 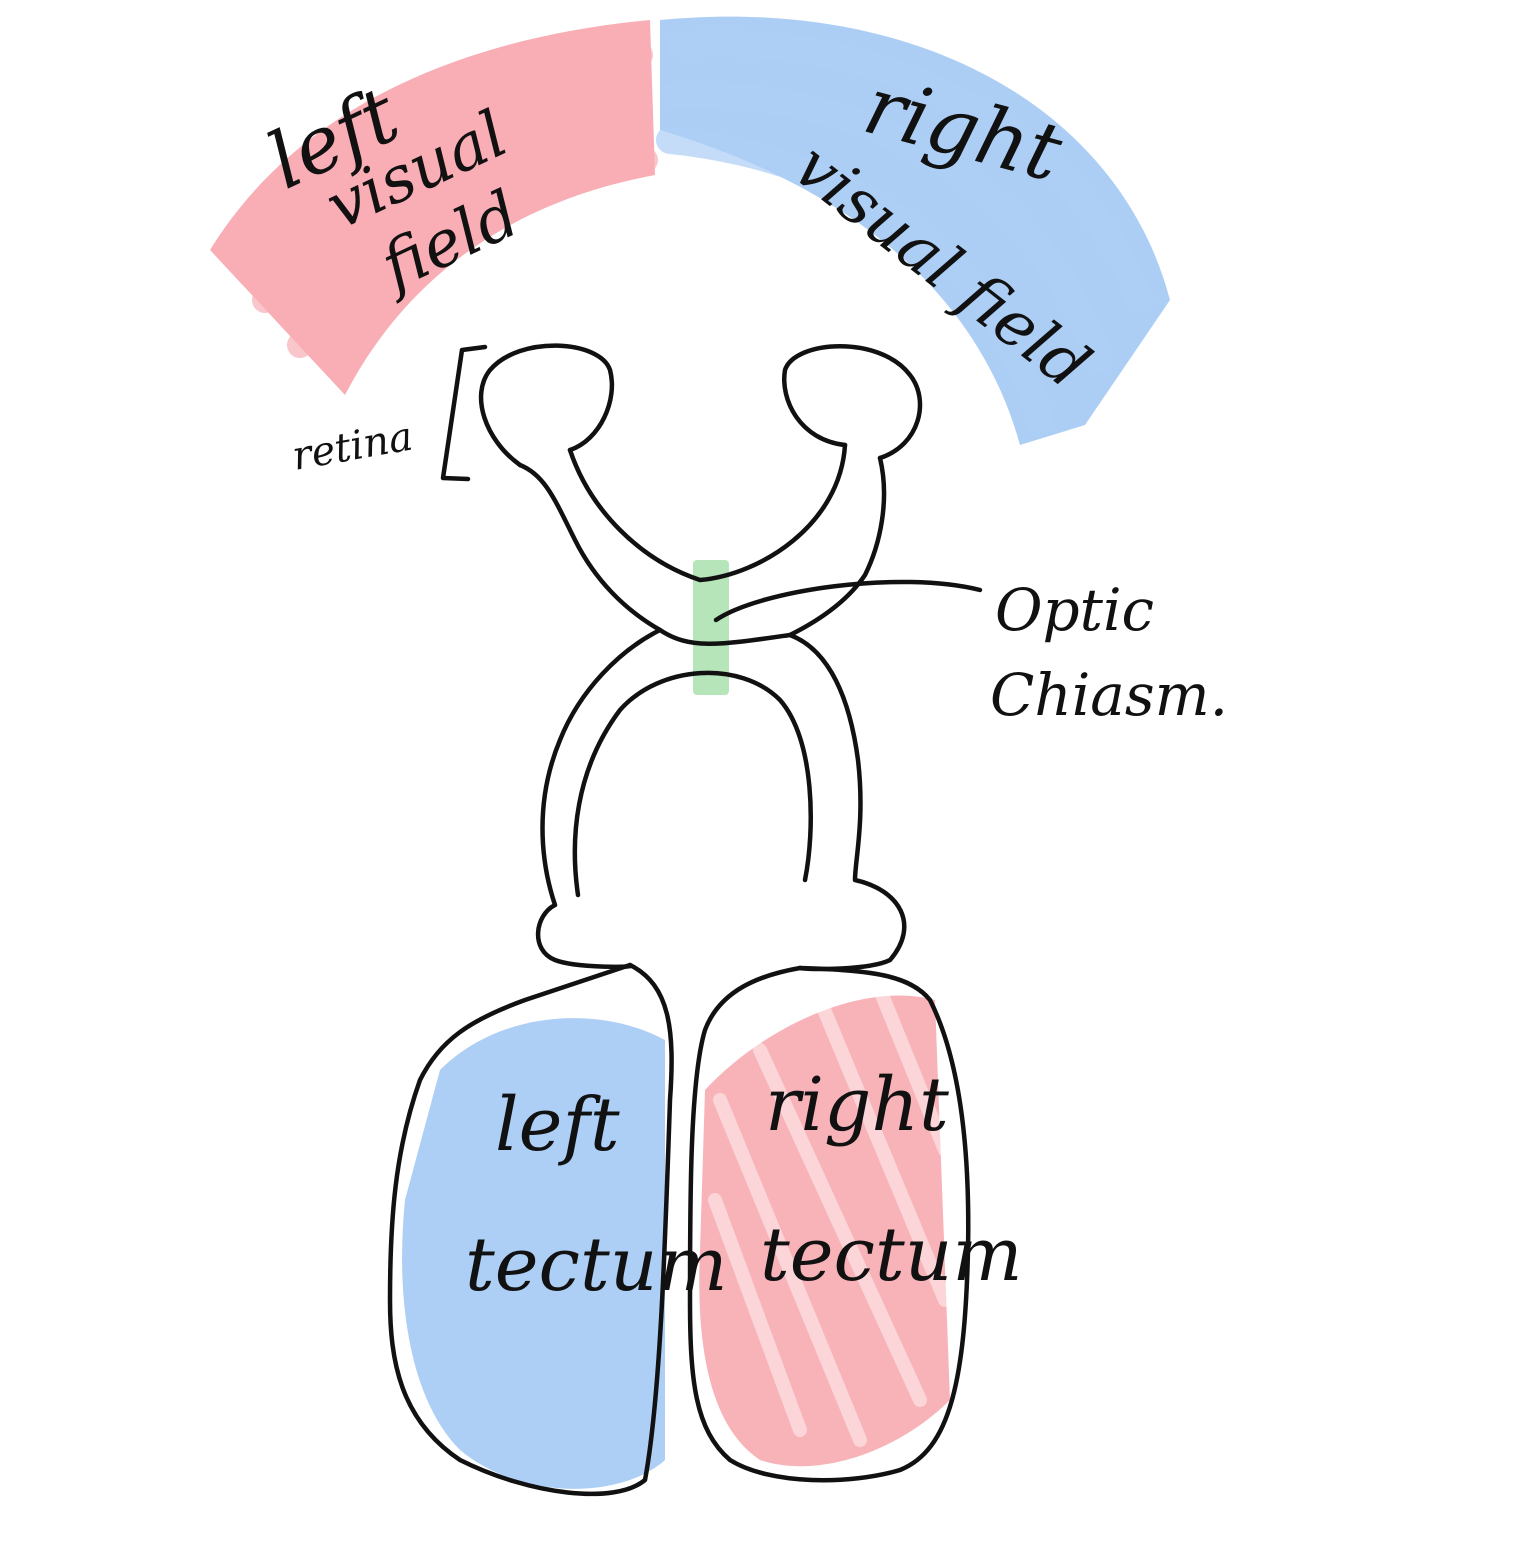 I want to click on left-tectum-label: left tectum, so click(x=596, y=1195).